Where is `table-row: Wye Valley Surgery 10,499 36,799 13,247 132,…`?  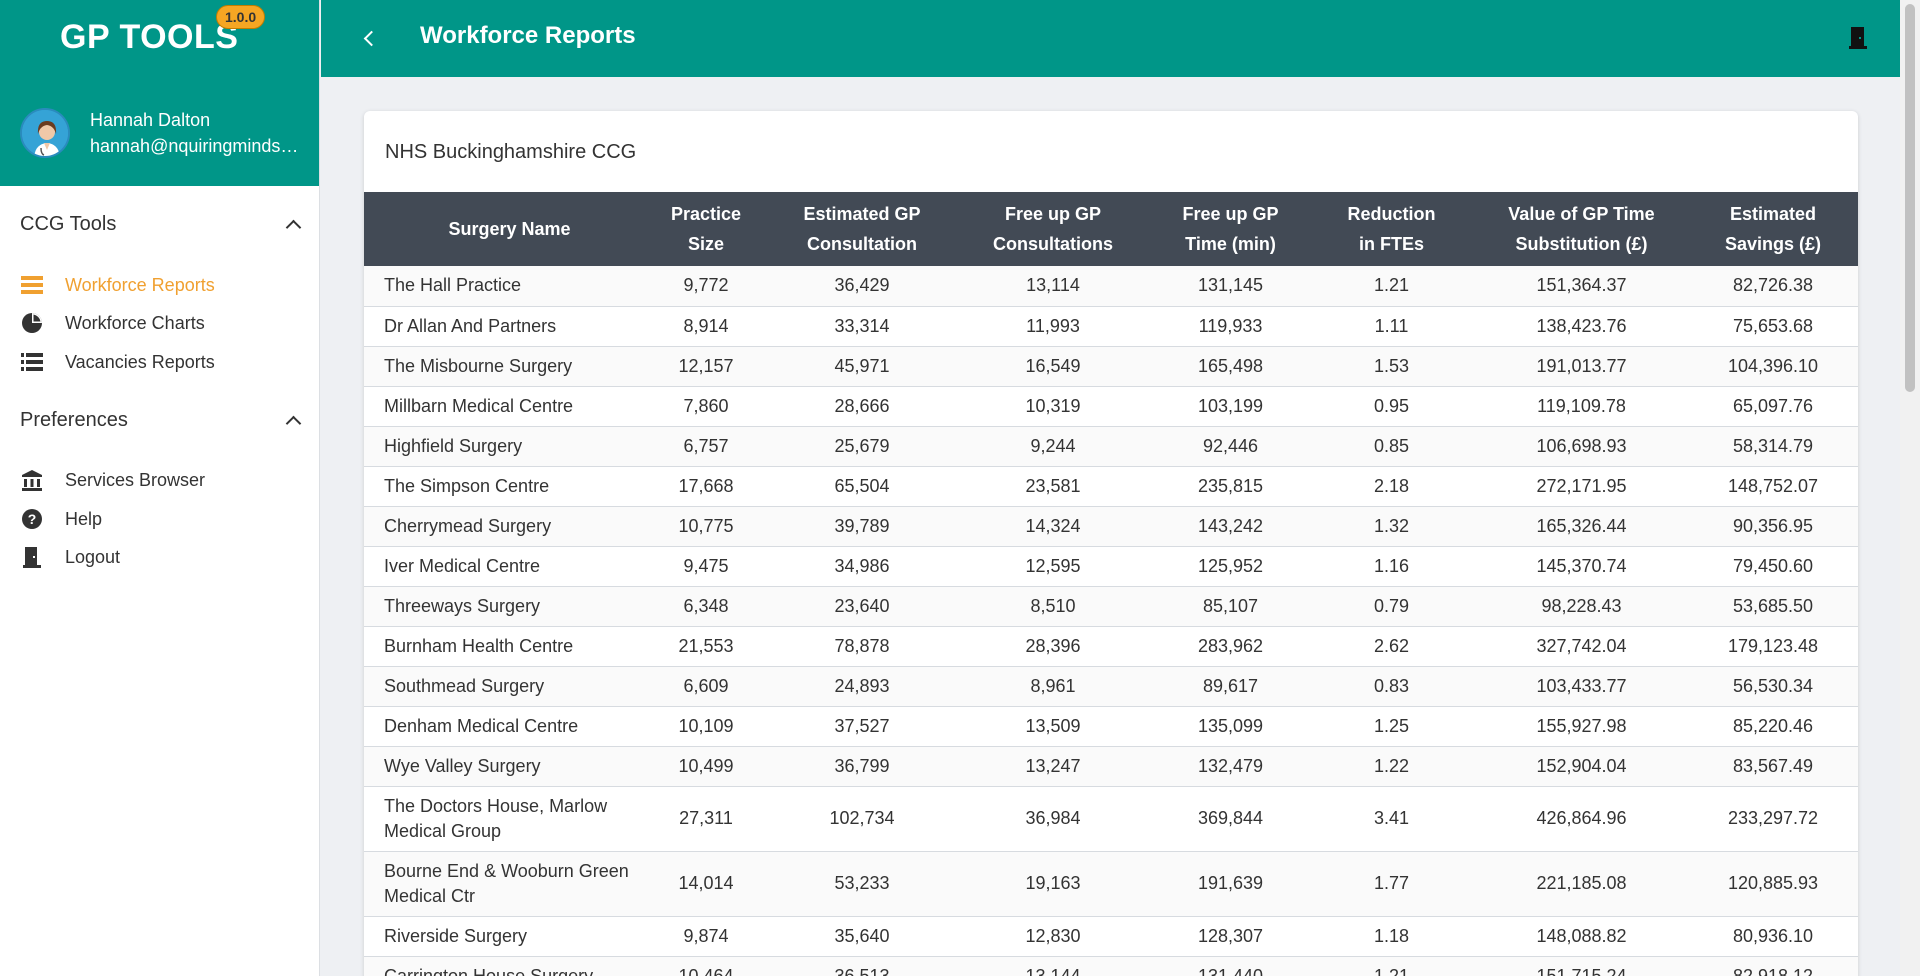 table-row: Wye Valley Surgery 10,499 36,799 13,247 132,… is located at coordinates (1111, 766).